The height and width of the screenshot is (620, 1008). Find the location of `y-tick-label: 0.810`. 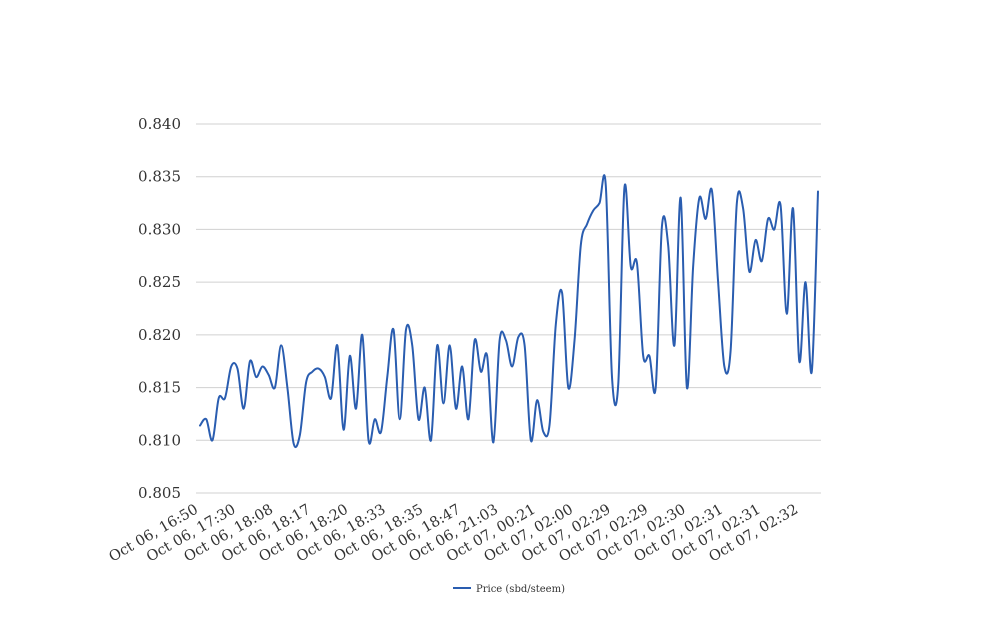

y-tick-label: 0.810 is located at coordinates (159, 440).